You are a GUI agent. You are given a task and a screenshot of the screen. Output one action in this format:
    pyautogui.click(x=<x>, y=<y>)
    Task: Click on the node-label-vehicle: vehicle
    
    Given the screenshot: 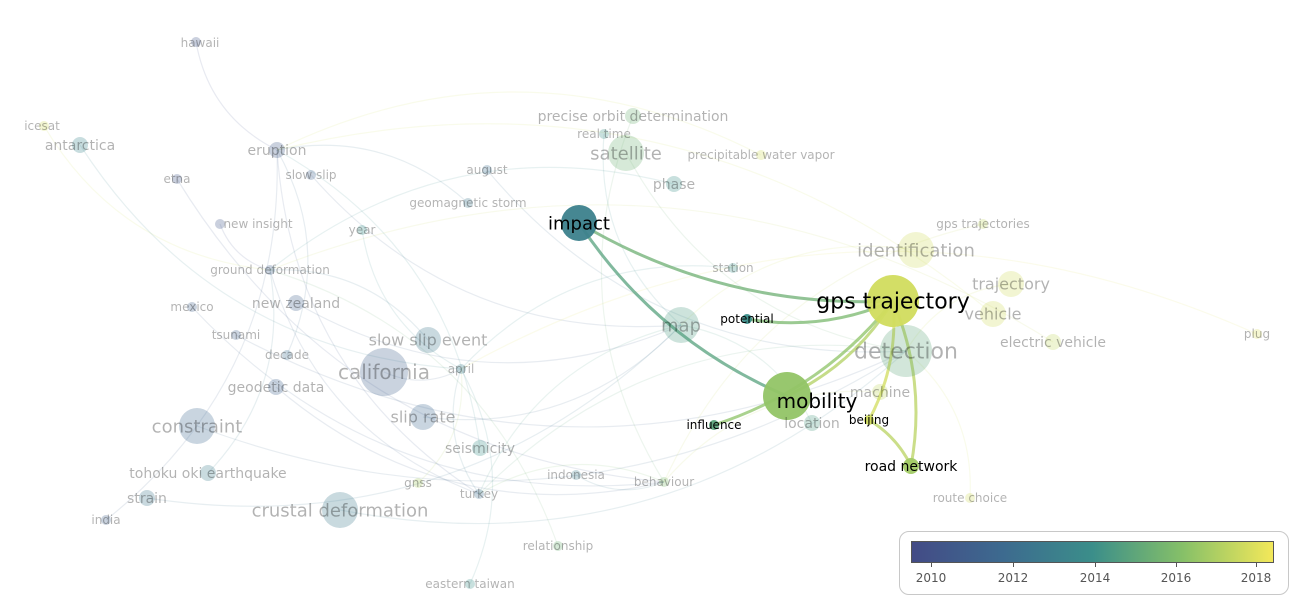 What is the action you would take?
    pyautogui.click(x=993, y=314)
    